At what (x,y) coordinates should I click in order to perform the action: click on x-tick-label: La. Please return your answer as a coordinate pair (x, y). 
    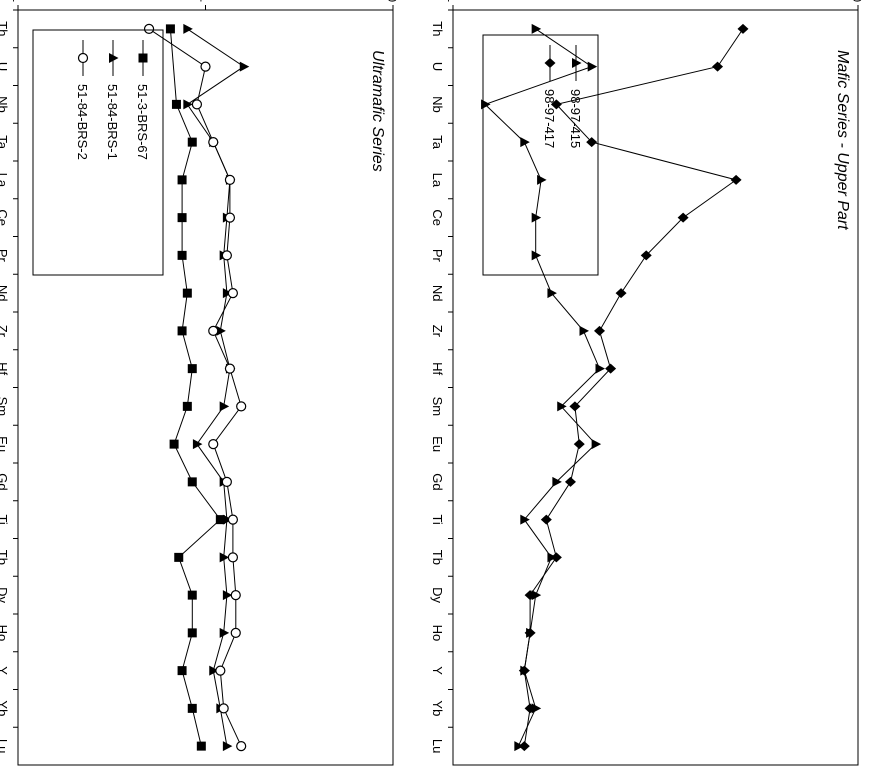
    Looking at the image, I should click on (437, 180).